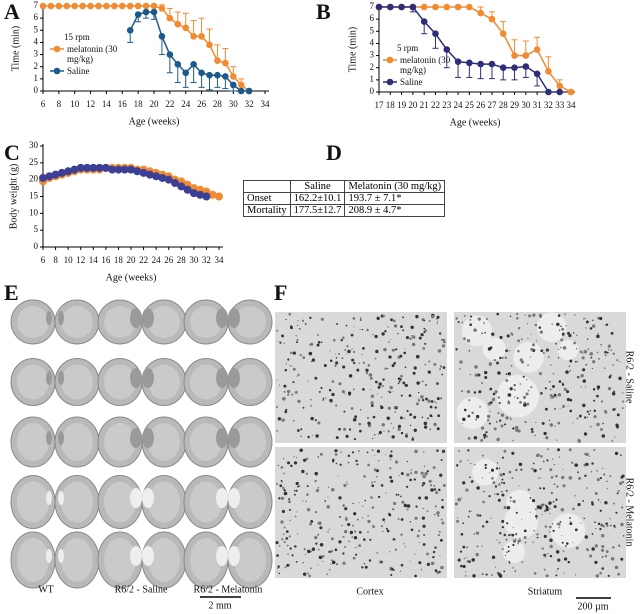 The width and height of the screenshot is (640, 614). Describe the element at coordinates (369, 591) in the screenshot. I see `column-label: Cortex` at that location.